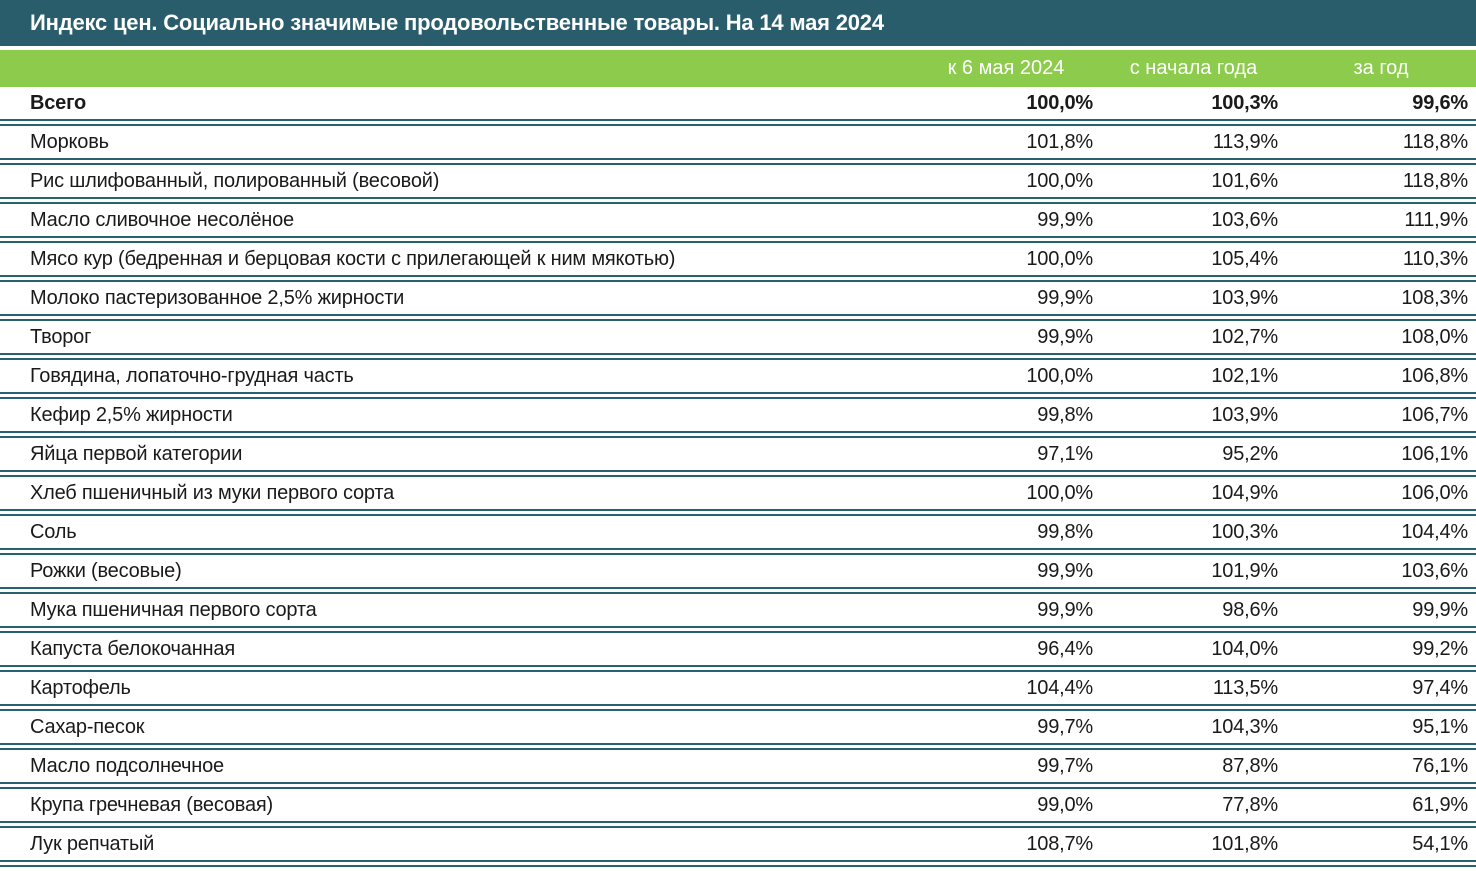 This screenshot has width=1476, height=871. I want to click on value-ytd: 95,2%, so click(1250, 453).